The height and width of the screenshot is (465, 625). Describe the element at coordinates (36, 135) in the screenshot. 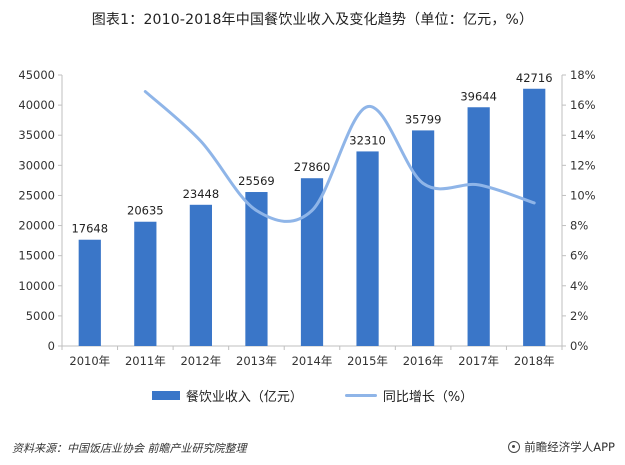

I see `y-left-tick-label: 35000` at that location.